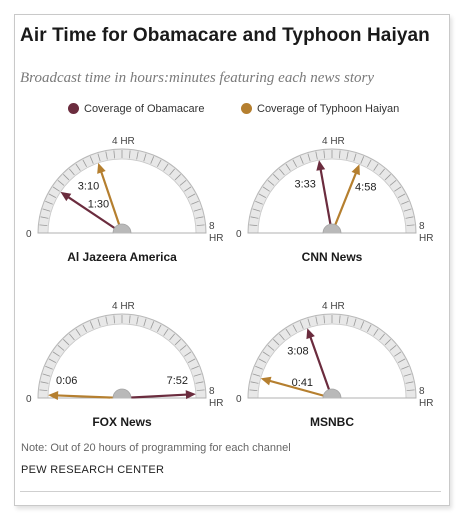 This screenshot has height=525, width=465. Describe the element at coordinates (297, 352) in the screenshot. I see `needle-value-obamacare-msnbc: 3:08` at that location.